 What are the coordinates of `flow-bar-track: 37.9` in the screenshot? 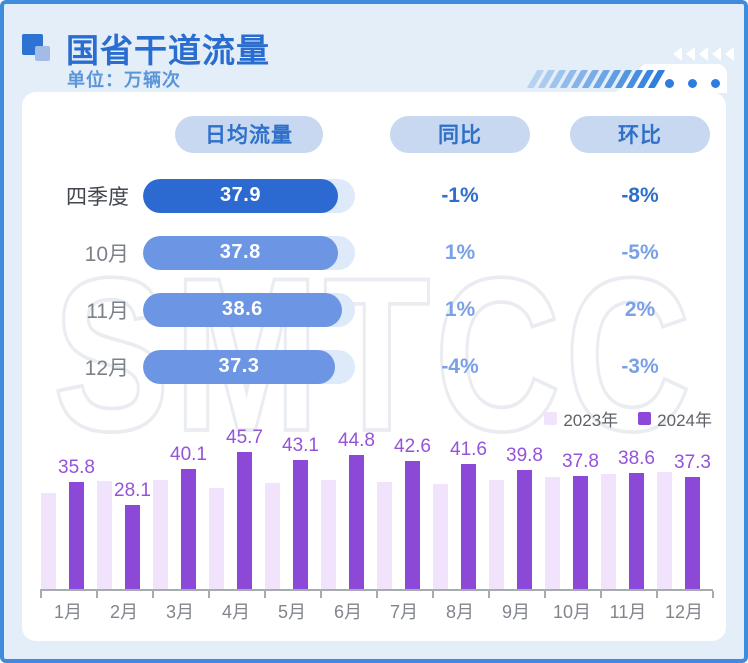 It's located at (249, 195).